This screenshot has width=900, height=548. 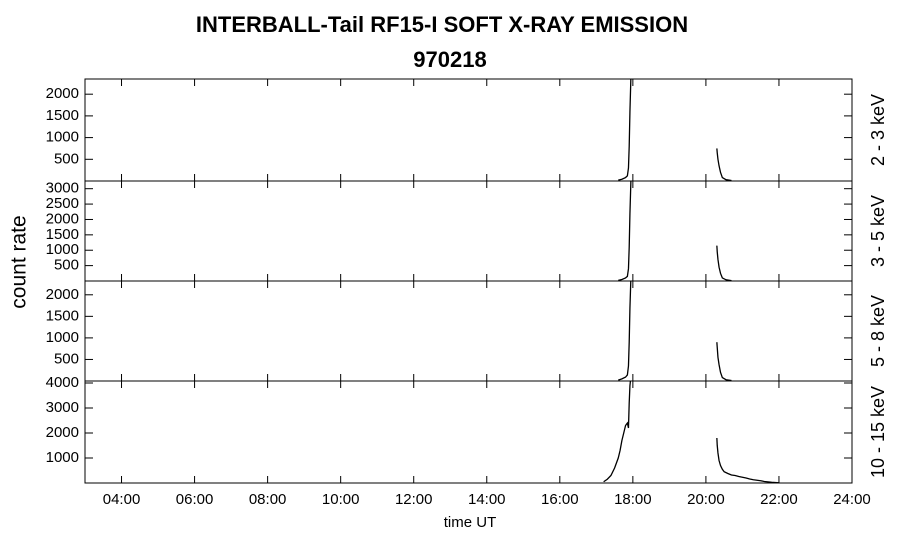 I want to click on x-tick-label: 24:00, so click(x=852, y=499).